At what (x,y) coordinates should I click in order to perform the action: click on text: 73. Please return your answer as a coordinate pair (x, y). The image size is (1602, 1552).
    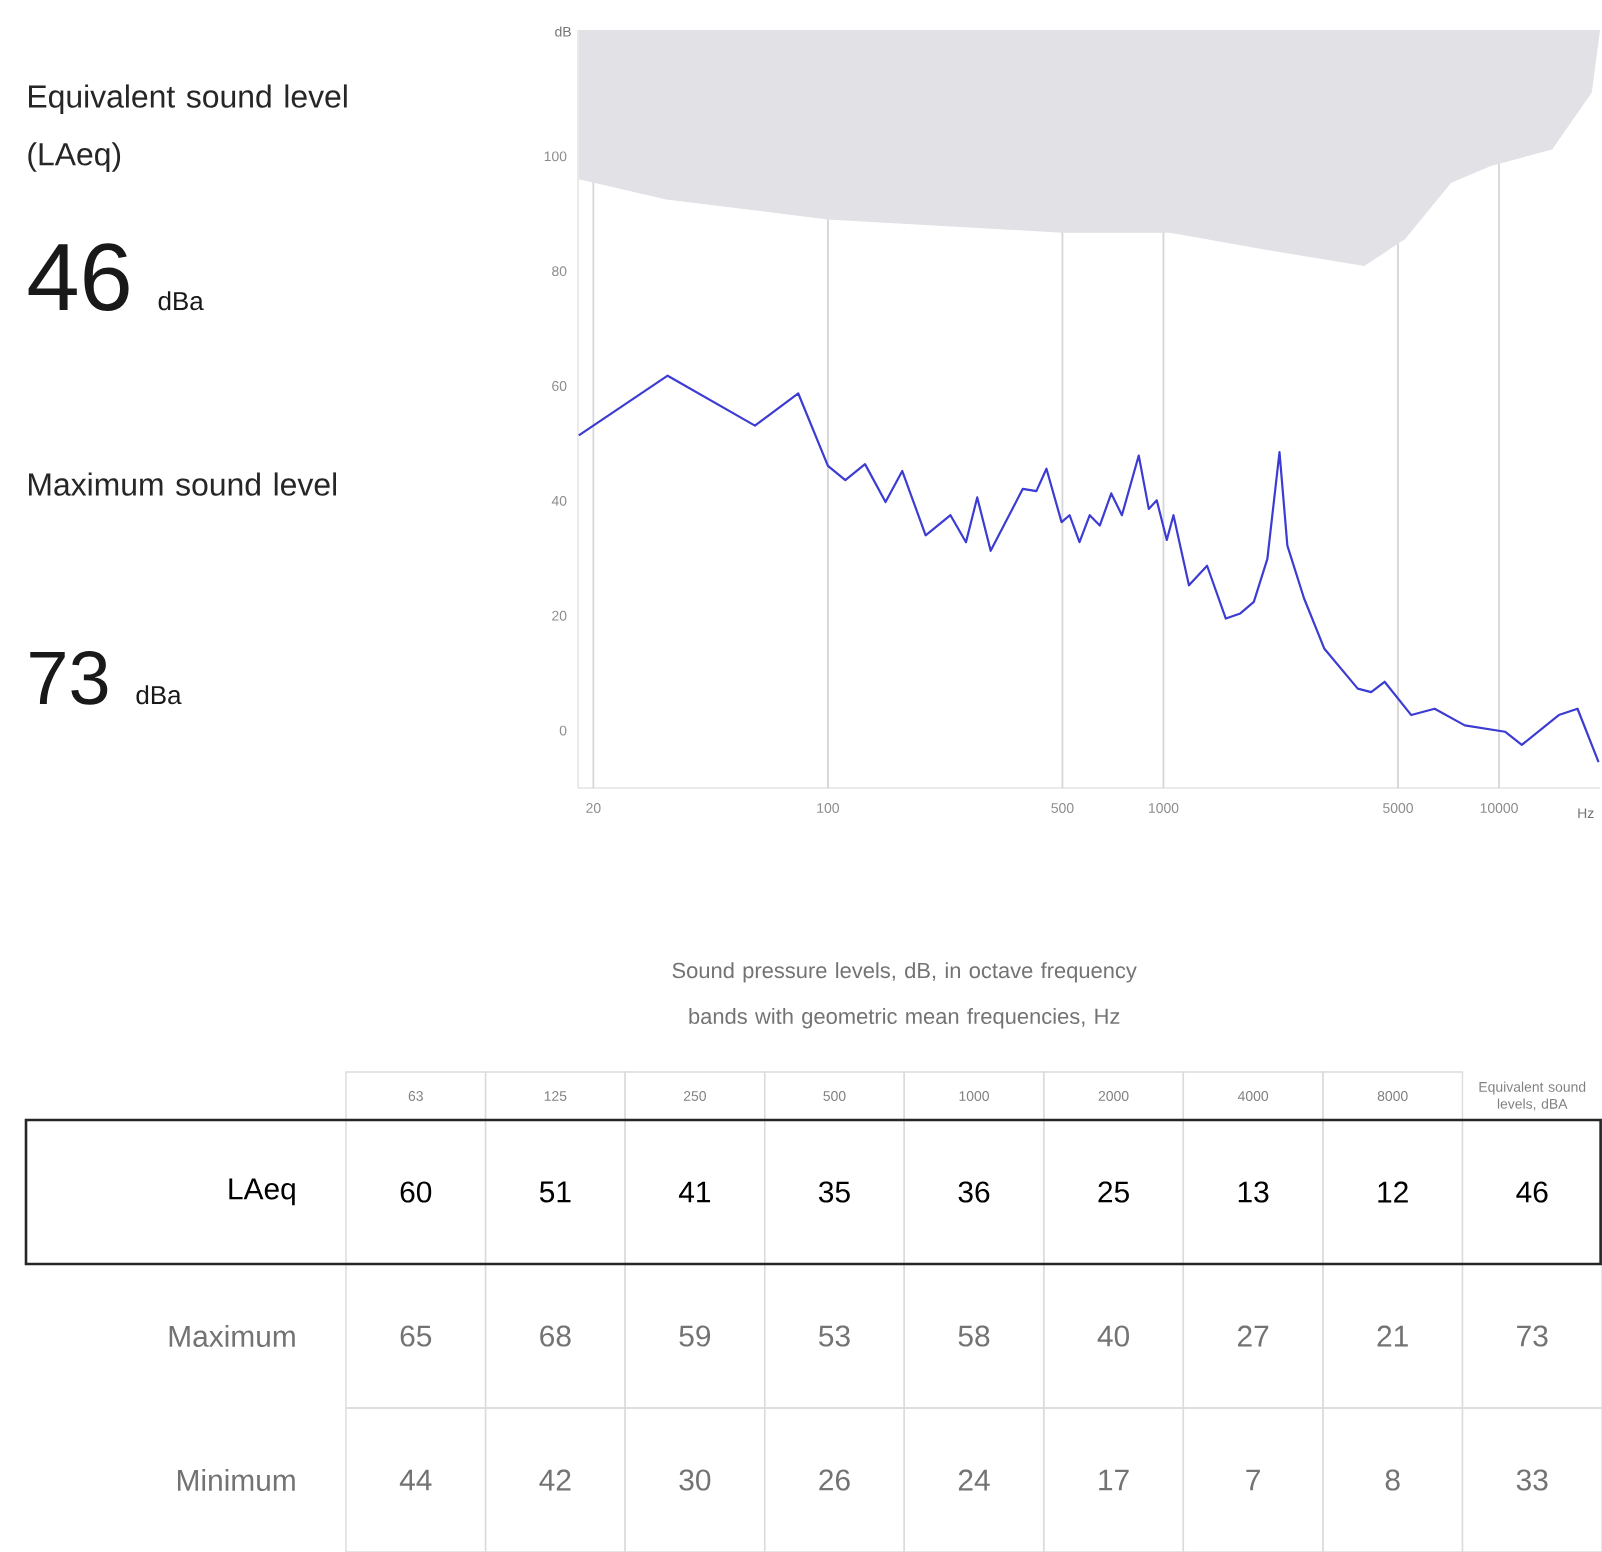
    Looking at the image, I should click on (69, 678).